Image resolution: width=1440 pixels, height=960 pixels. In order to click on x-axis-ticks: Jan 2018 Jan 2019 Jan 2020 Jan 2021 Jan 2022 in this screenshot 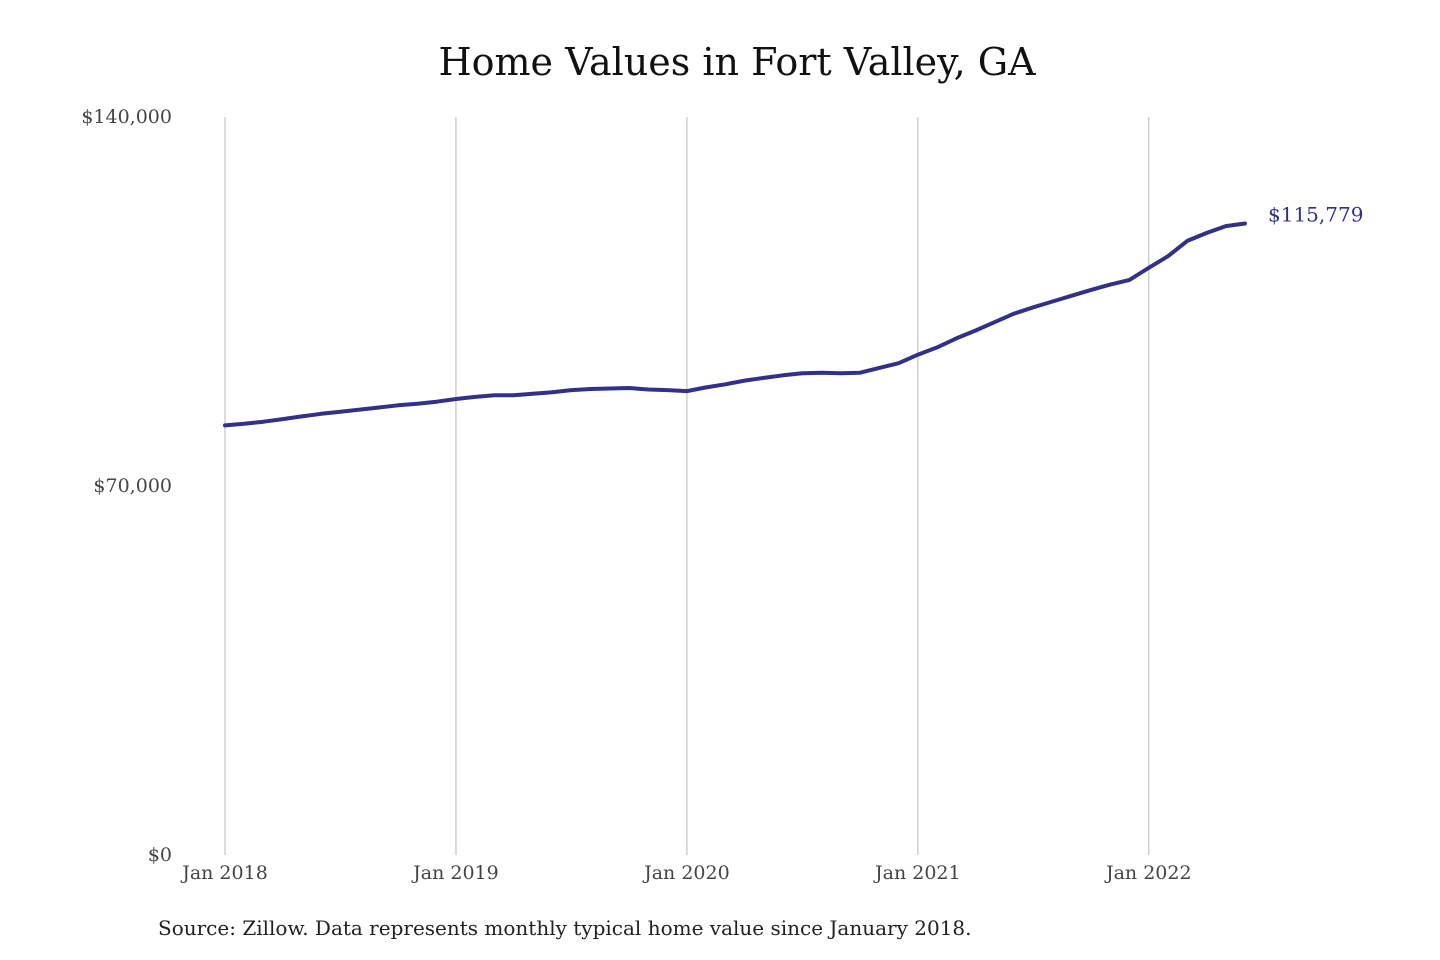, I will do `click(685, 873)`.